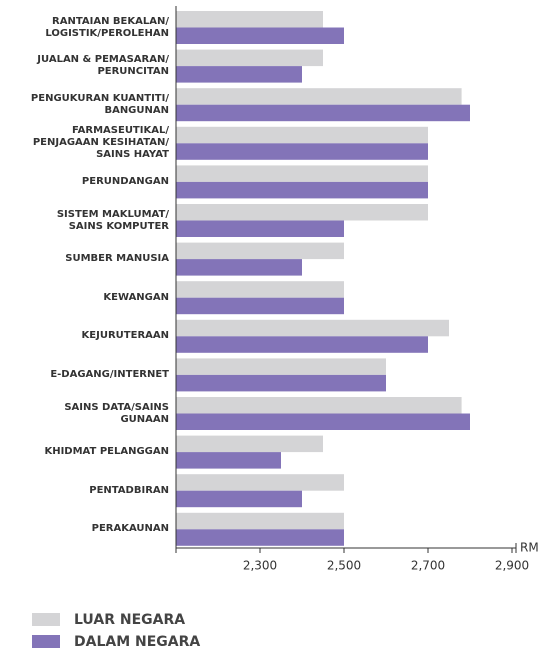 Image resolution: width=549 pixels, height=656 pixels. What do you see at coordinates (260, 566) in the screenshot?
I see `x-tick-label: 2,300` at bounding box center [260, 566].